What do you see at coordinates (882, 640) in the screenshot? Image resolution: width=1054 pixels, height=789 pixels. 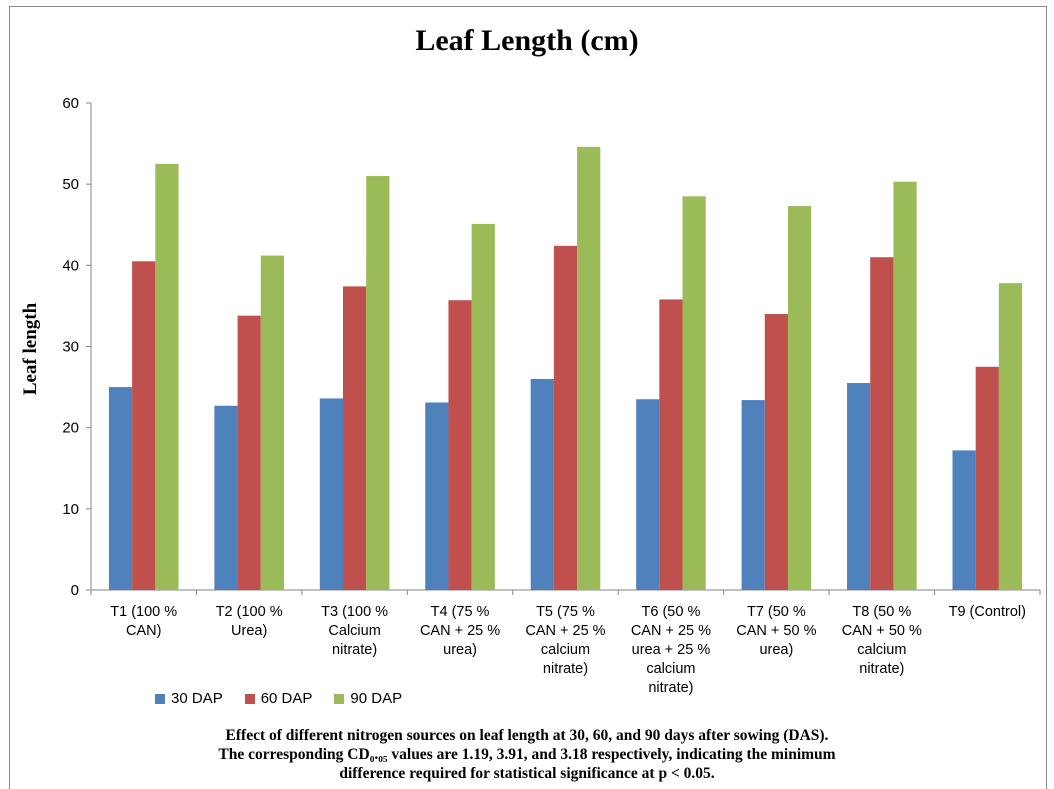 I see `x-tick-label: T8 (50 % CAN + 50 % calcium nitrate)` at bounding box center [882, 640].